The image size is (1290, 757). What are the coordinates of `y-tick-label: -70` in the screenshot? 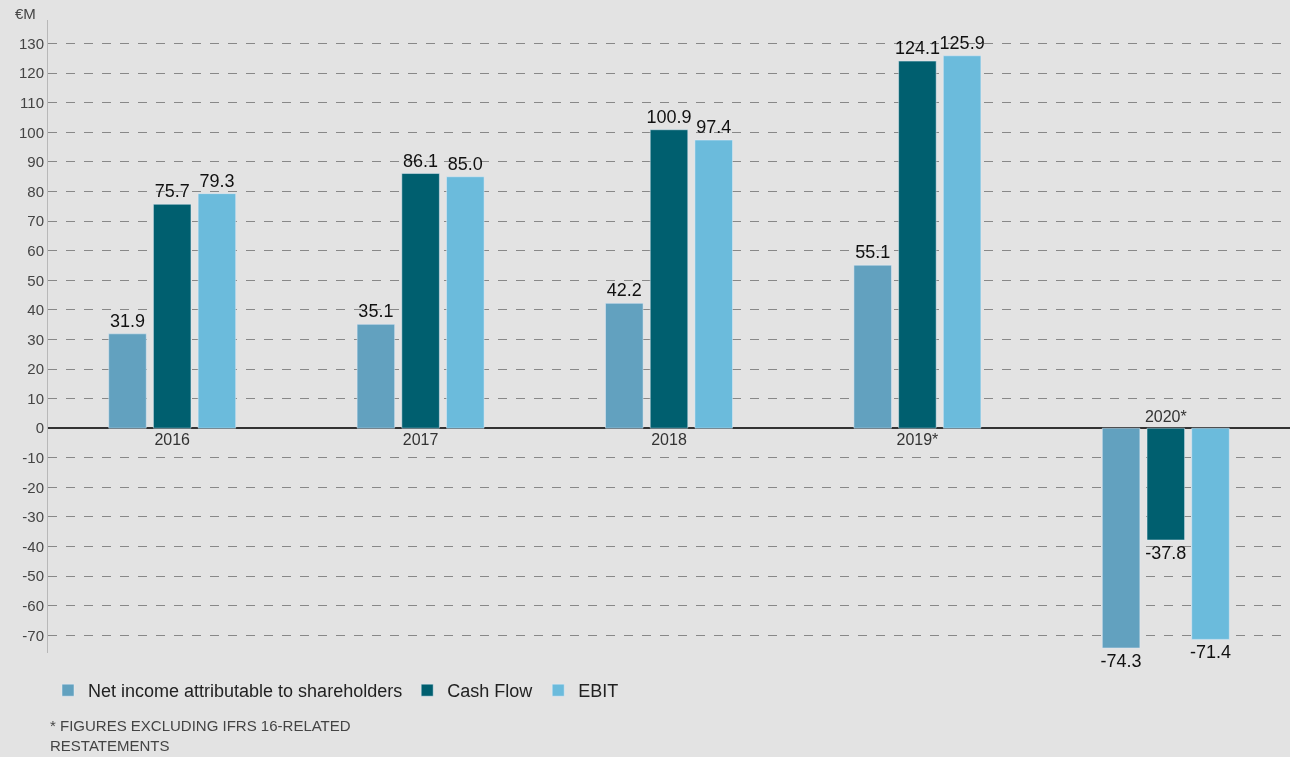 It's located at (33, 635).